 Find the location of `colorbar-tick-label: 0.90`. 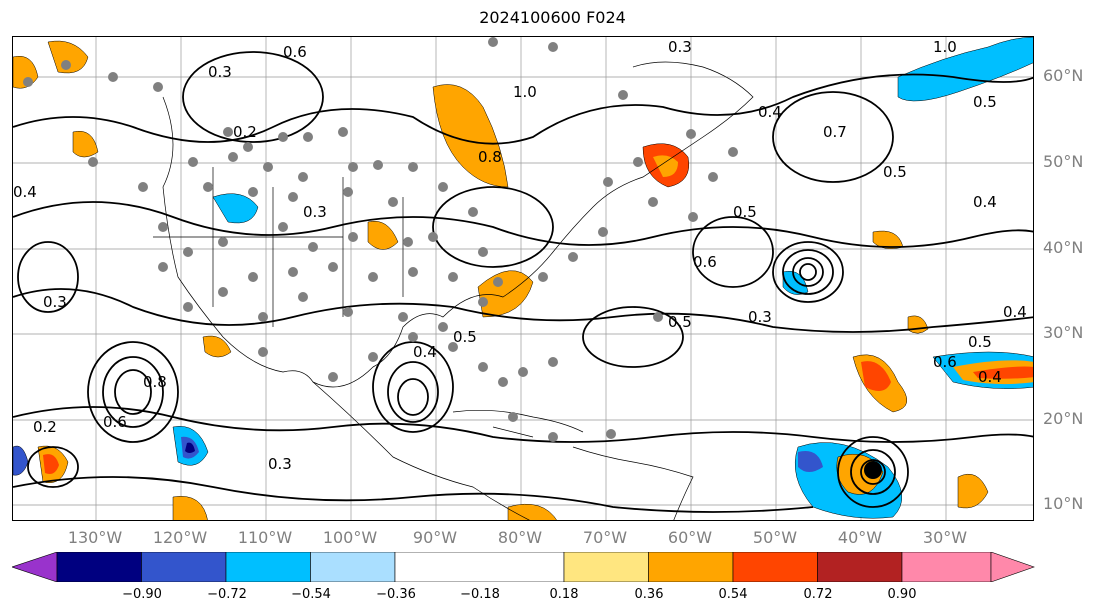

colorbar-tick-label: 0.90 is located at coordinates (902, 594).